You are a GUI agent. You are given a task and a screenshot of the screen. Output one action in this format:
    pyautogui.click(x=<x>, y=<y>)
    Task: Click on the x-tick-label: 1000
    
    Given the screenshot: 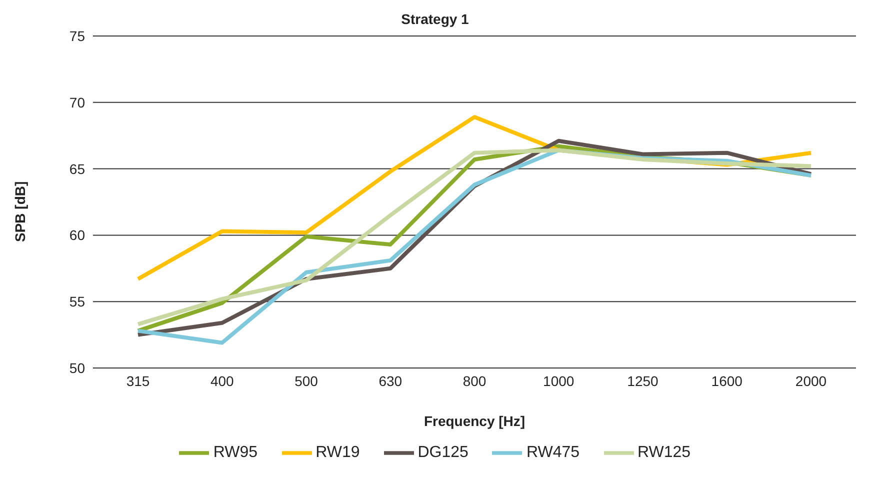 What is the action you would take?
    pyautogui.click(x=558, y=380)
    